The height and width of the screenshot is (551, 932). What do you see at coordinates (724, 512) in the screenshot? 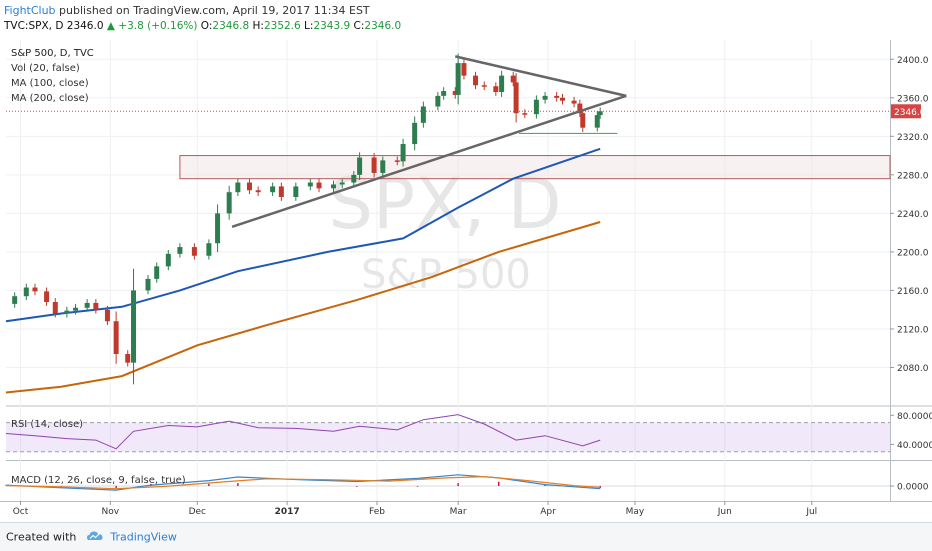
I see `time-tick-label: Jun` at bounding box center [724, 512].